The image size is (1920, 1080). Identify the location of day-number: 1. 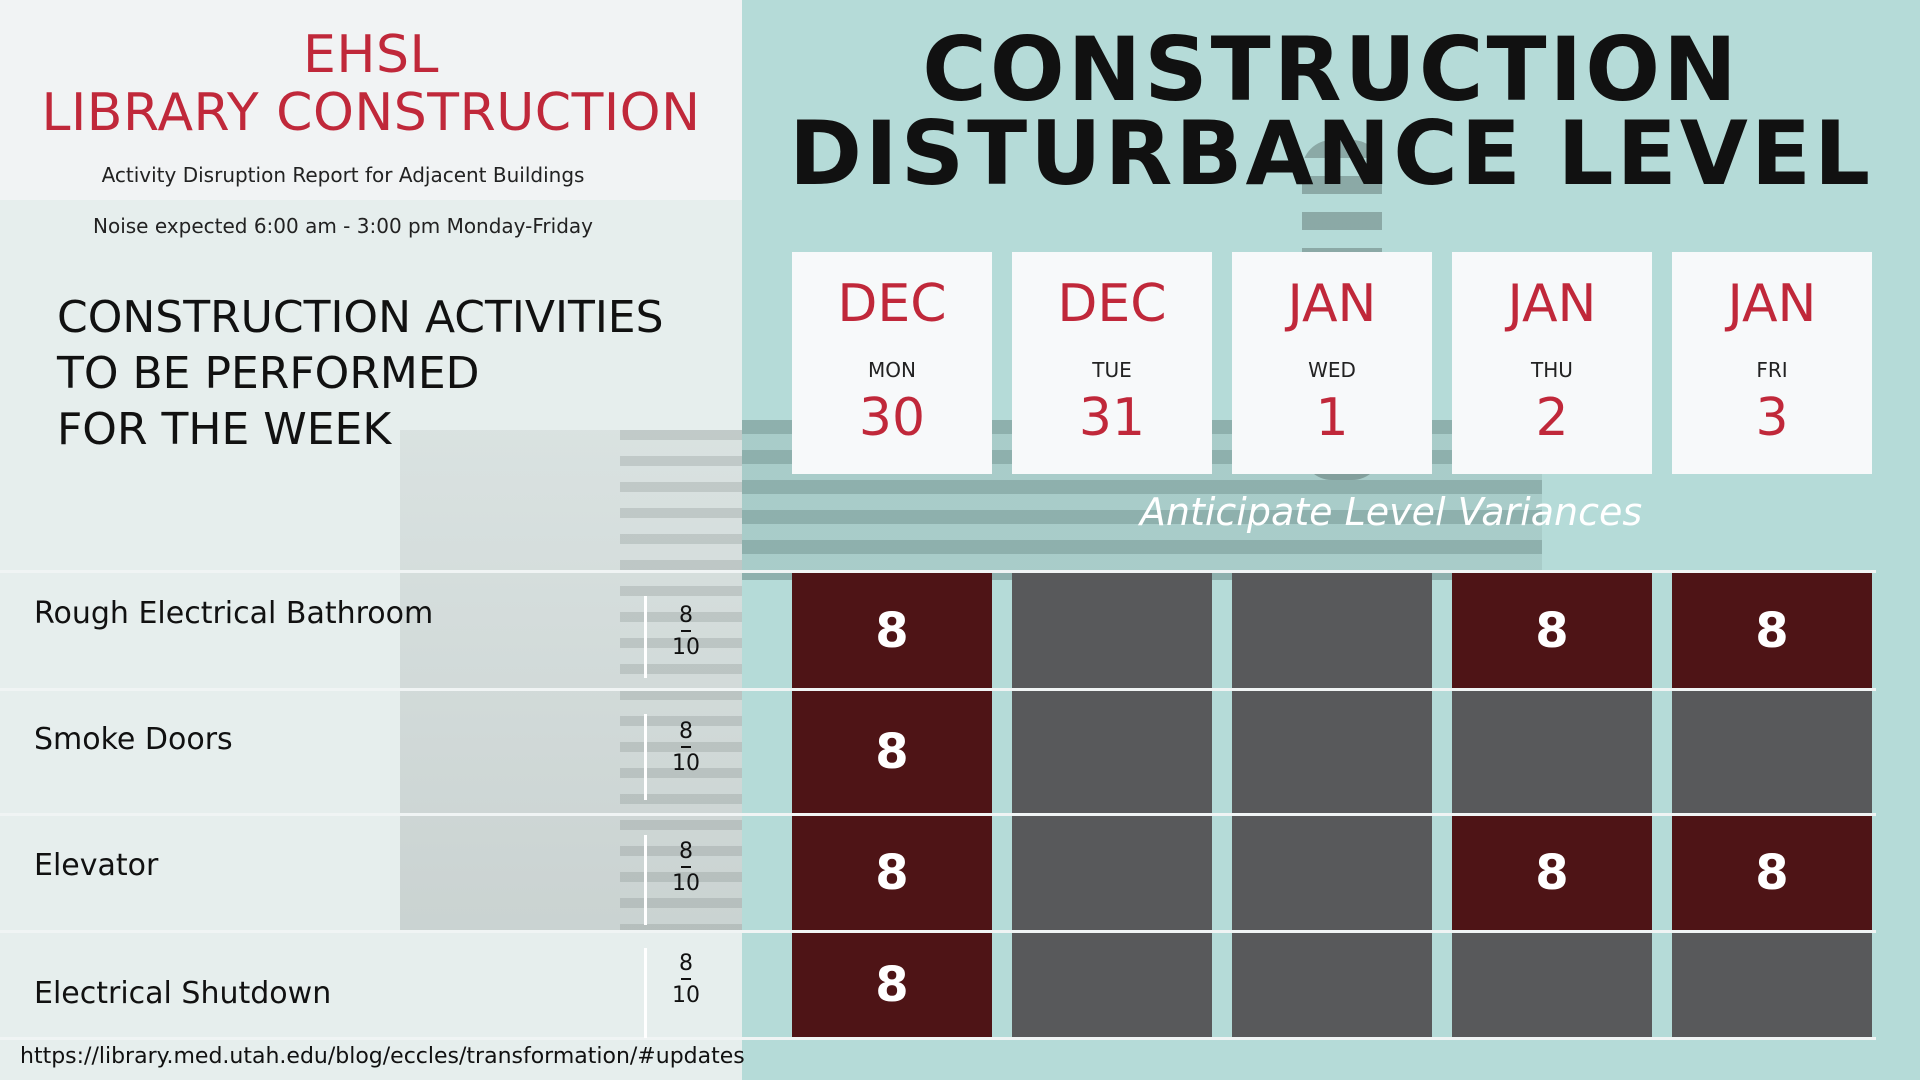
(1332, 418).